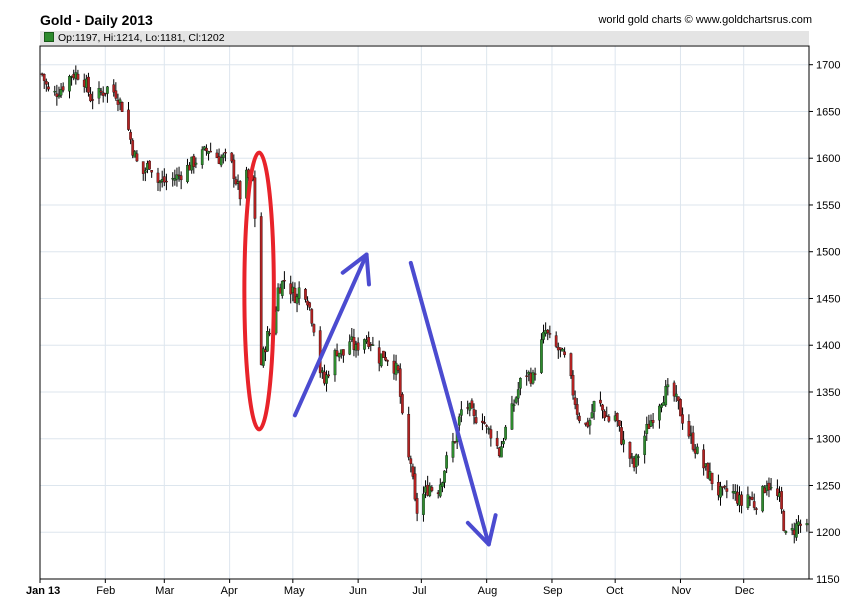 The height and width of the screenshot is (616, 850). I want to click on x-tick-label: Oct, so click(614, 591).